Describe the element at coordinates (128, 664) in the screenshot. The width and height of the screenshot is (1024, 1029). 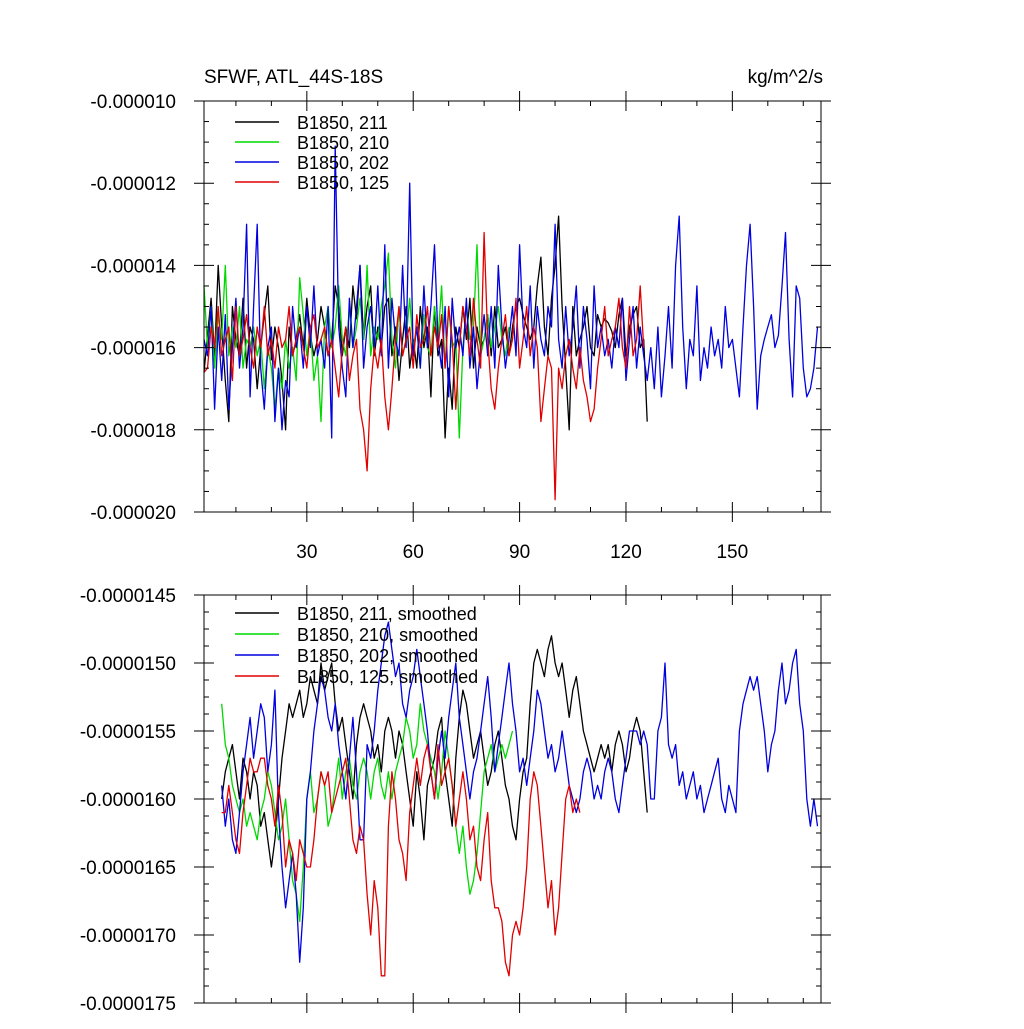
I see `y-tick-label: -0.0000150` at that location.